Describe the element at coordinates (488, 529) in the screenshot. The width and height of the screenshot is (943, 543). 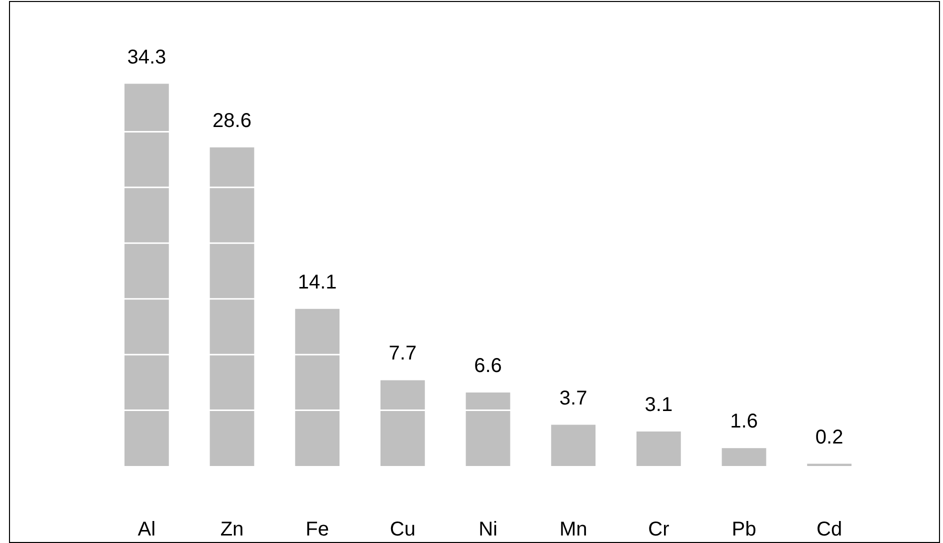
I see `x-tick-label: Ni` at that location.